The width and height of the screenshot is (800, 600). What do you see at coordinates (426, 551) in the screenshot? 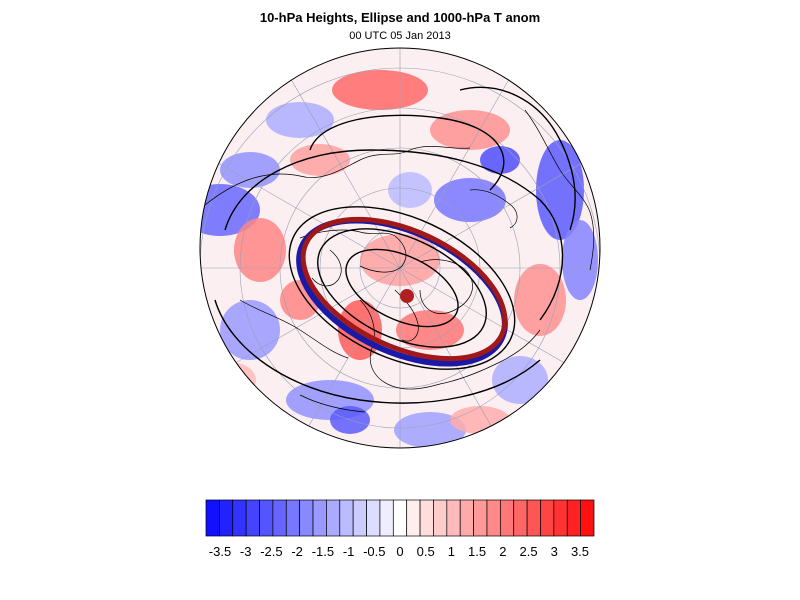
I see `colorbar-tick-label: 0.5` at bounding box center [426, 551].